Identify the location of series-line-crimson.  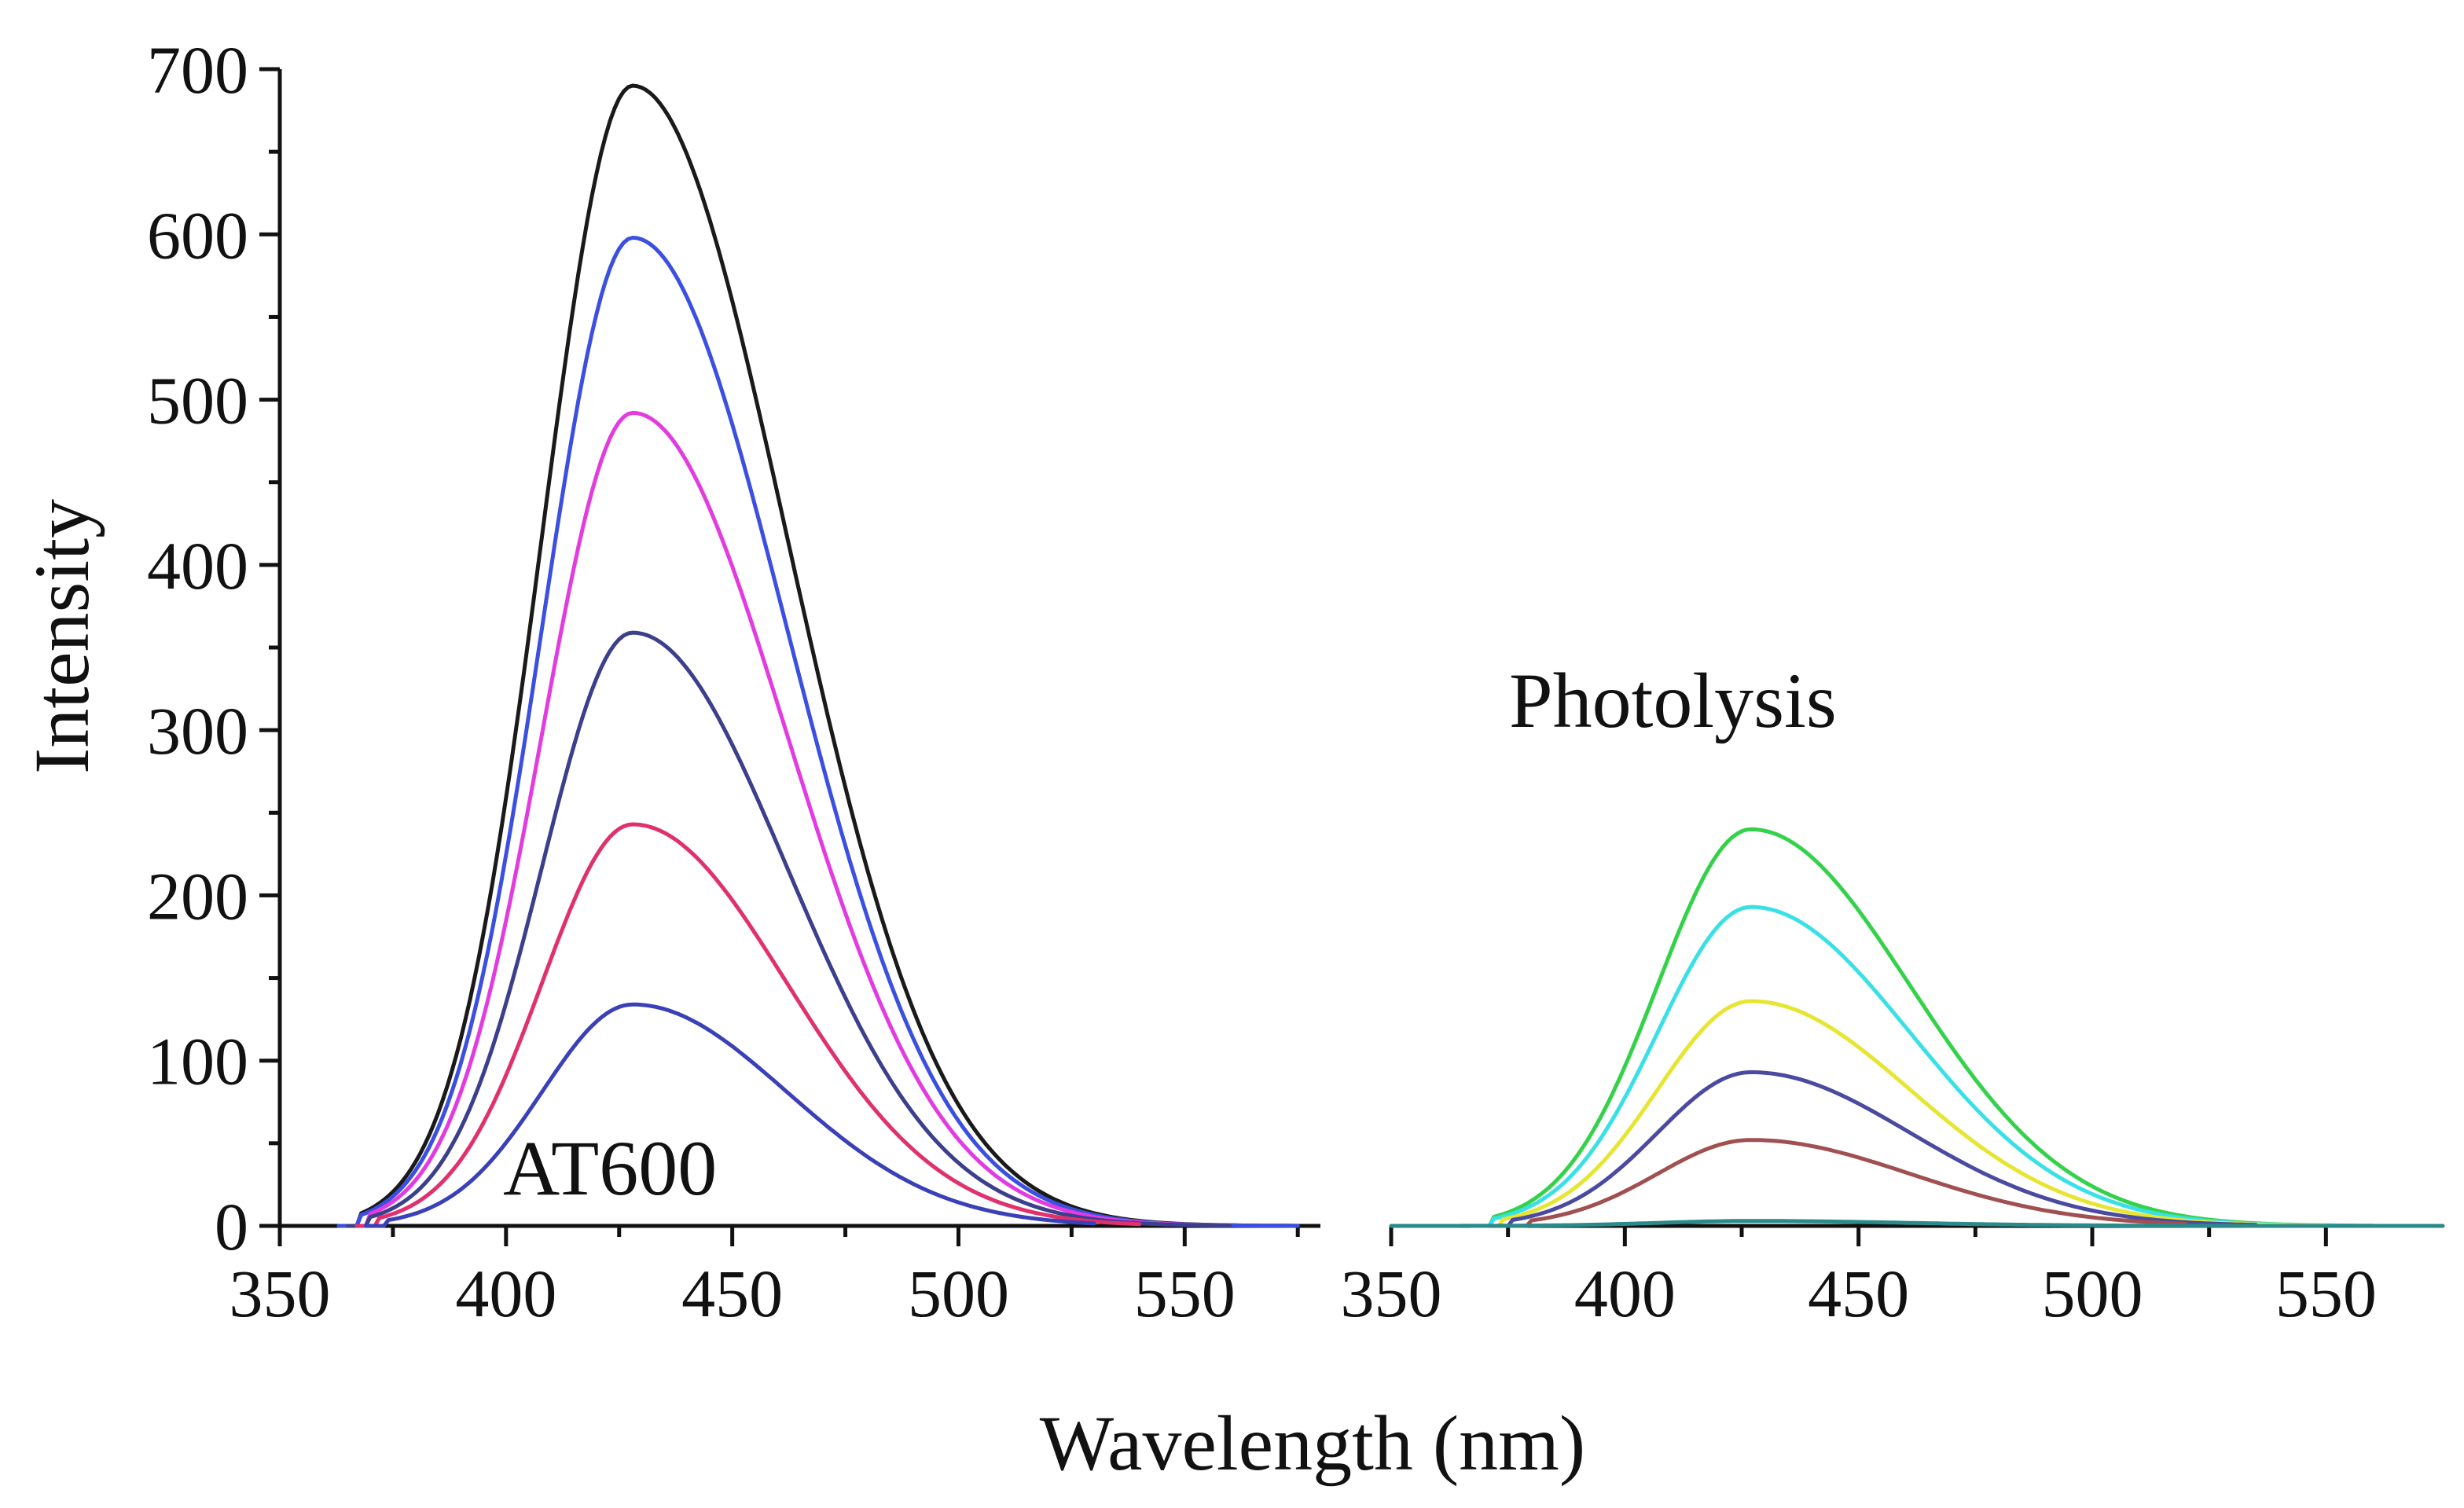
(748, 1025).